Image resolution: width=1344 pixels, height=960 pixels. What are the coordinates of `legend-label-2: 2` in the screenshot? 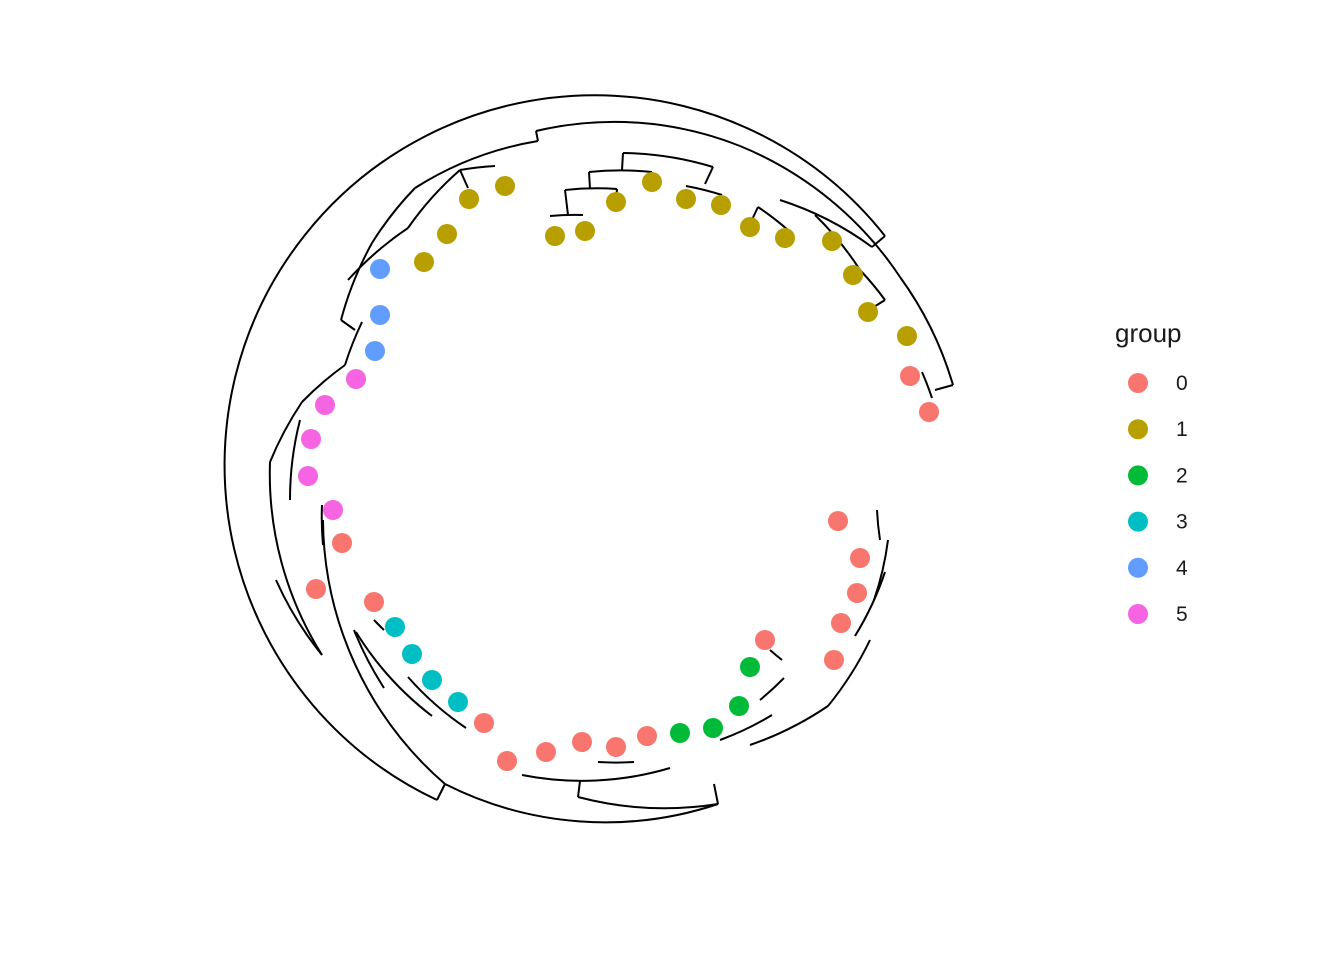 It's located at (1182, 475).